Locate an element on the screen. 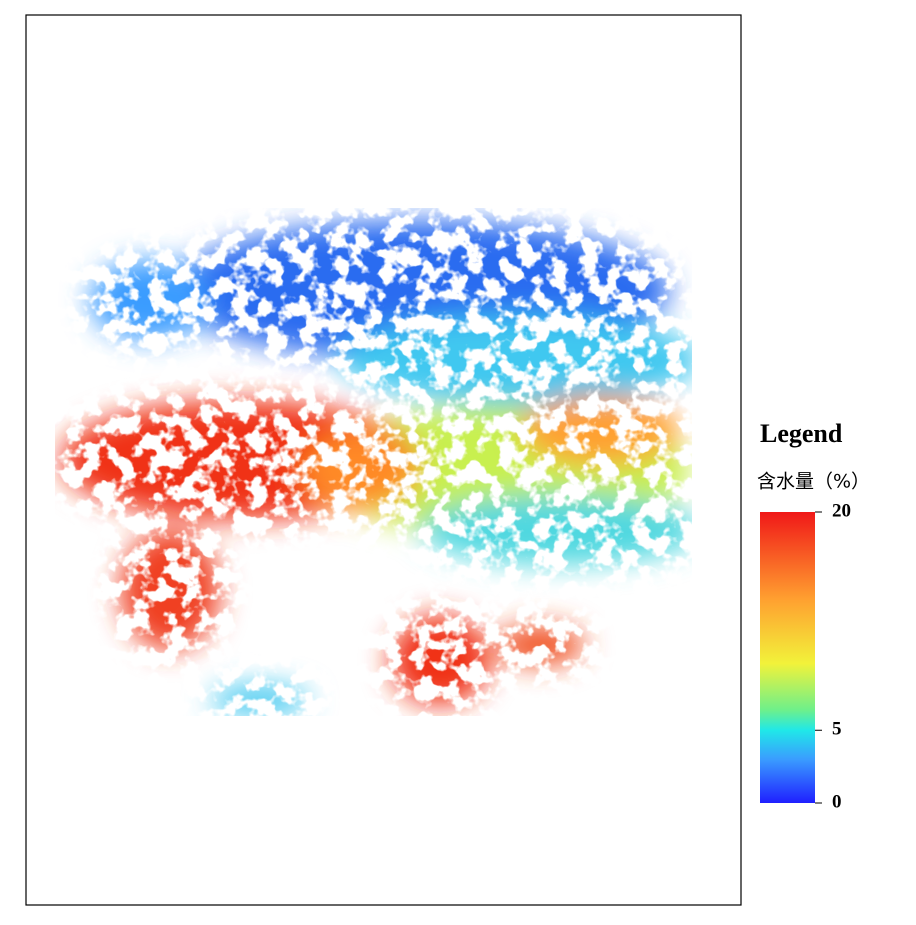 This screenshot has width=916, height=925. legend-title: Legend is located at coordinates (801, 433).